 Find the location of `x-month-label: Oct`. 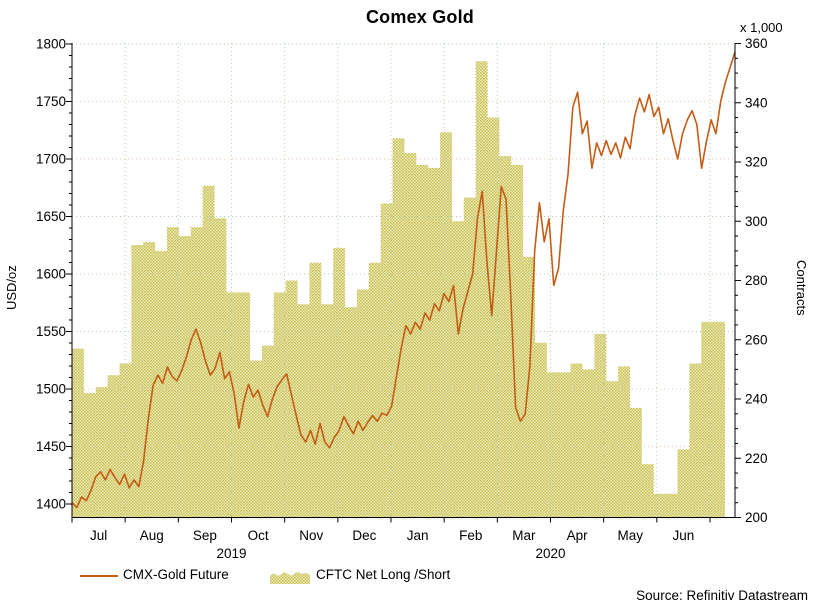

x-month-label: Oct is located at coordinates (258, 535).